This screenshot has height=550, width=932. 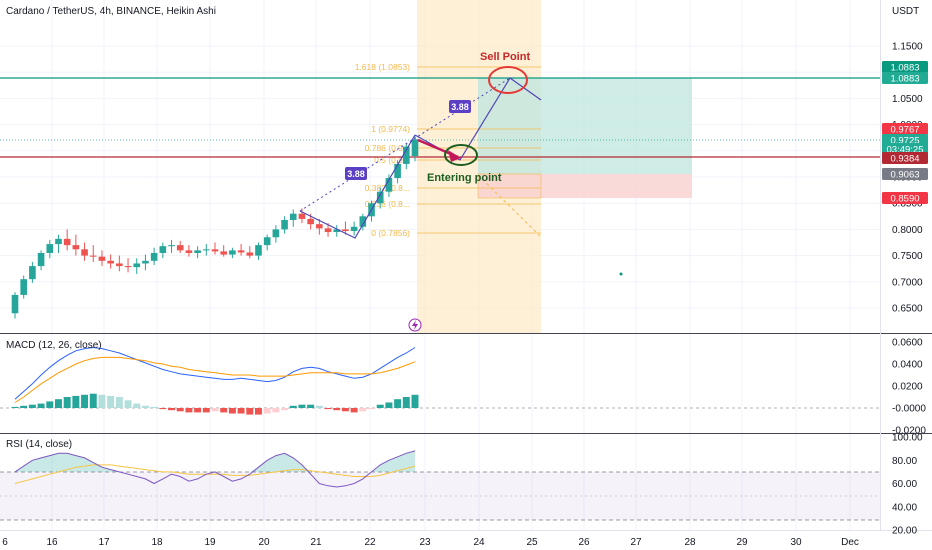 I want to click on macd-axis: 0.0600 0.0400 0.0200 -0.0000 -0.0200, so click(x=909, y=387).